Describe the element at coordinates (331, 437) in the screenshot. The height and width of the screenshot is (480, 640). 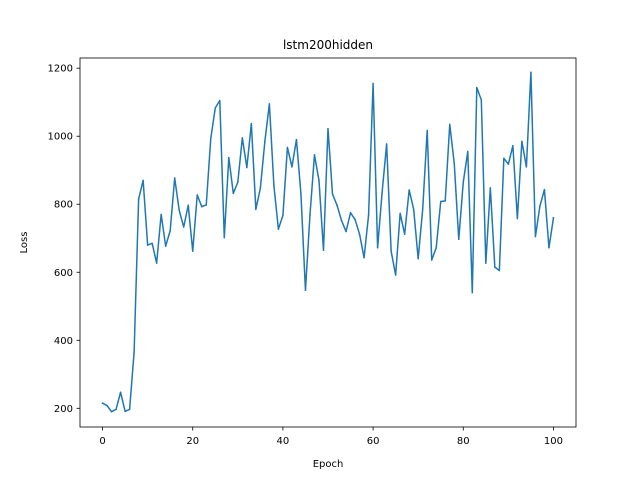
I see `x-axis: 0 20 40 60 80 100` at that location.